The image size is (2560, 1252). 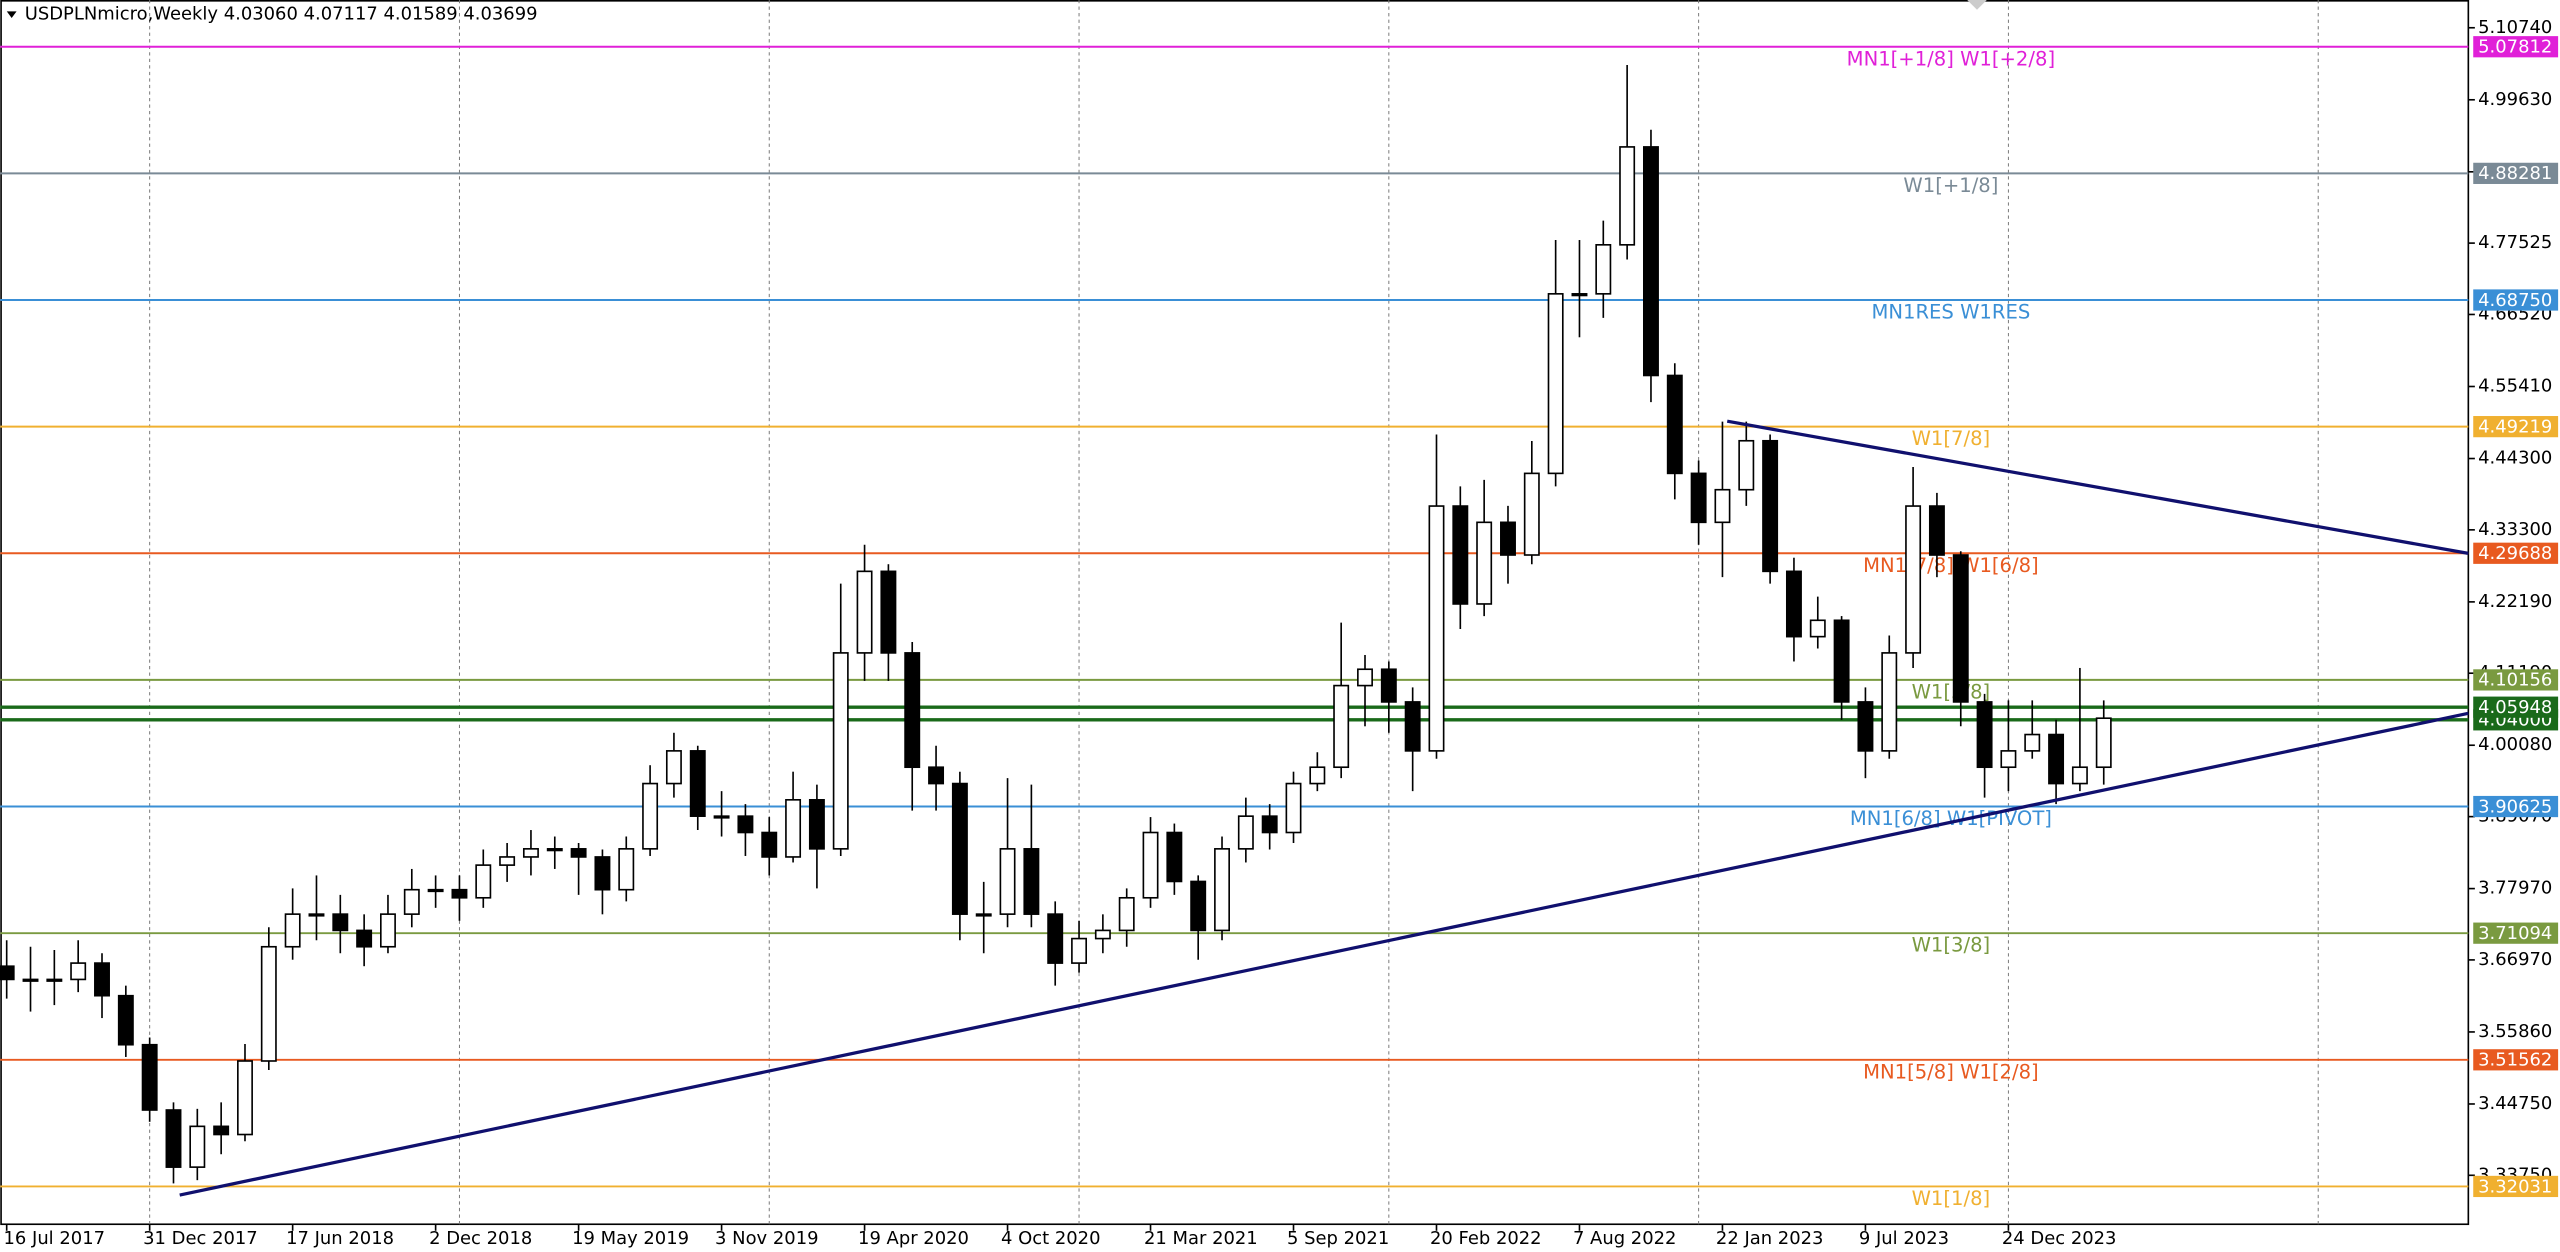 What do you see at coordinates (2515, 385) in the screenshot?
I see `y-tick-label: 4.55410` at bounding box center [2515, 385].